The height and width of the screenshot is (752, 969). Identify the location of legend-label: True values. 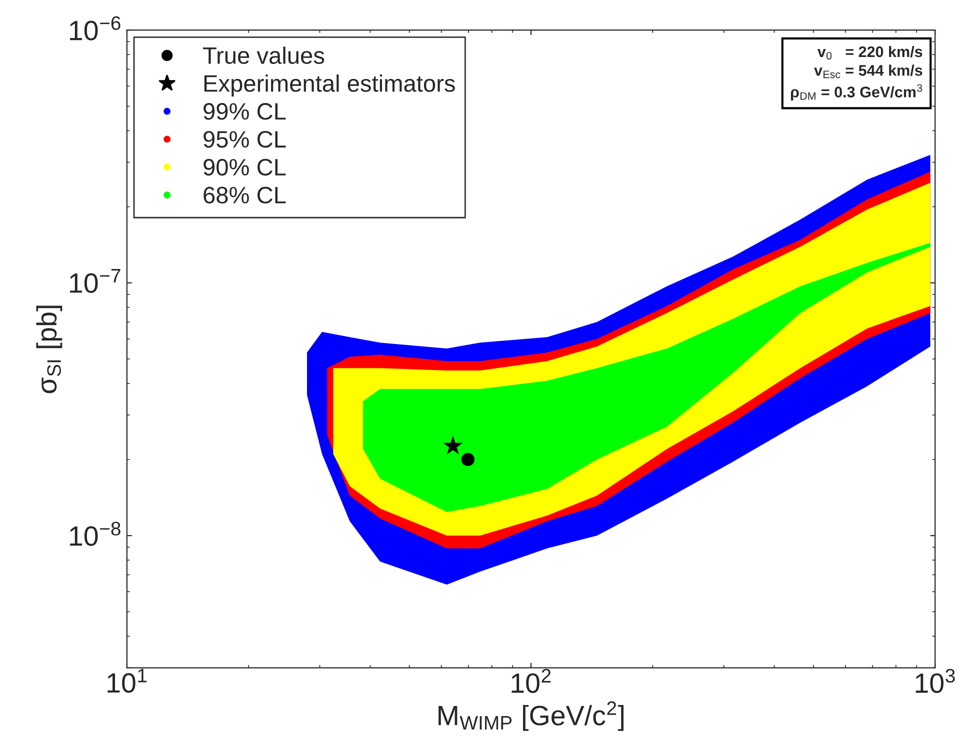
(263, 55).